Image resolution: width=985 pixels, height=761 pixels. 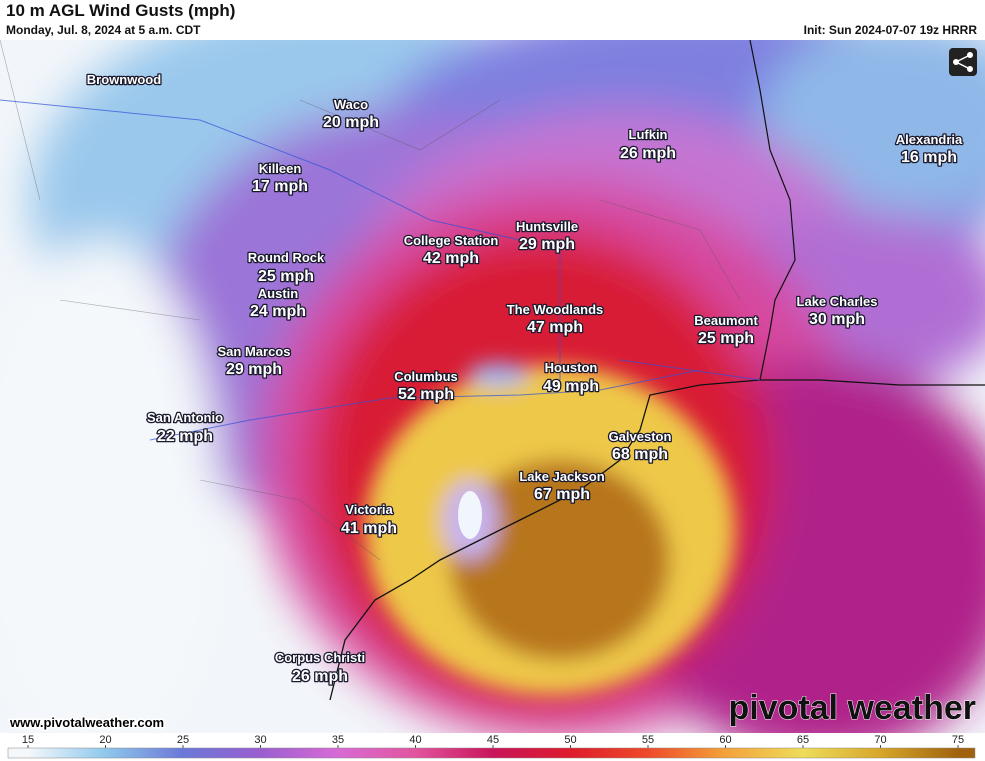 I want to click on title: 10 m AGL Wind Gusts (mph), so click(x=120, y=10).